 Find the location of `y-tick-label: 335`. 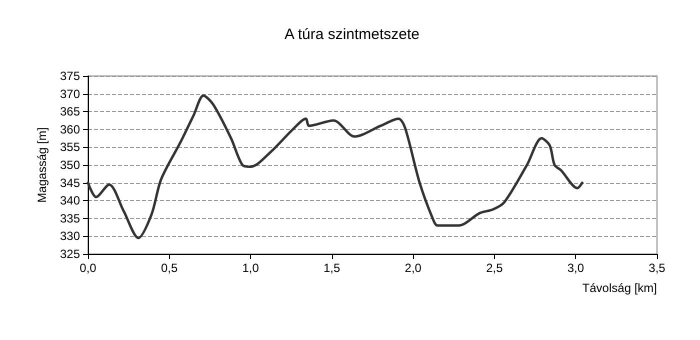

y-tick-label: 335 is located at coordinates (70, 218).